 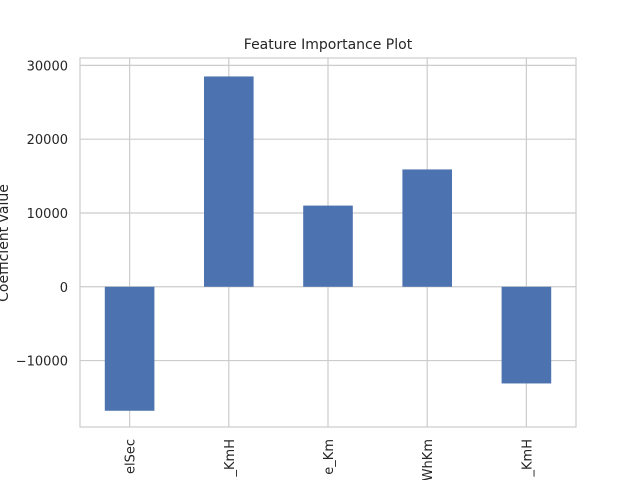 What do you see at coordinates (6, 243) in the screenshot?
I see `y-axis-label: Coefficient value` at bounding box center [6, 243].